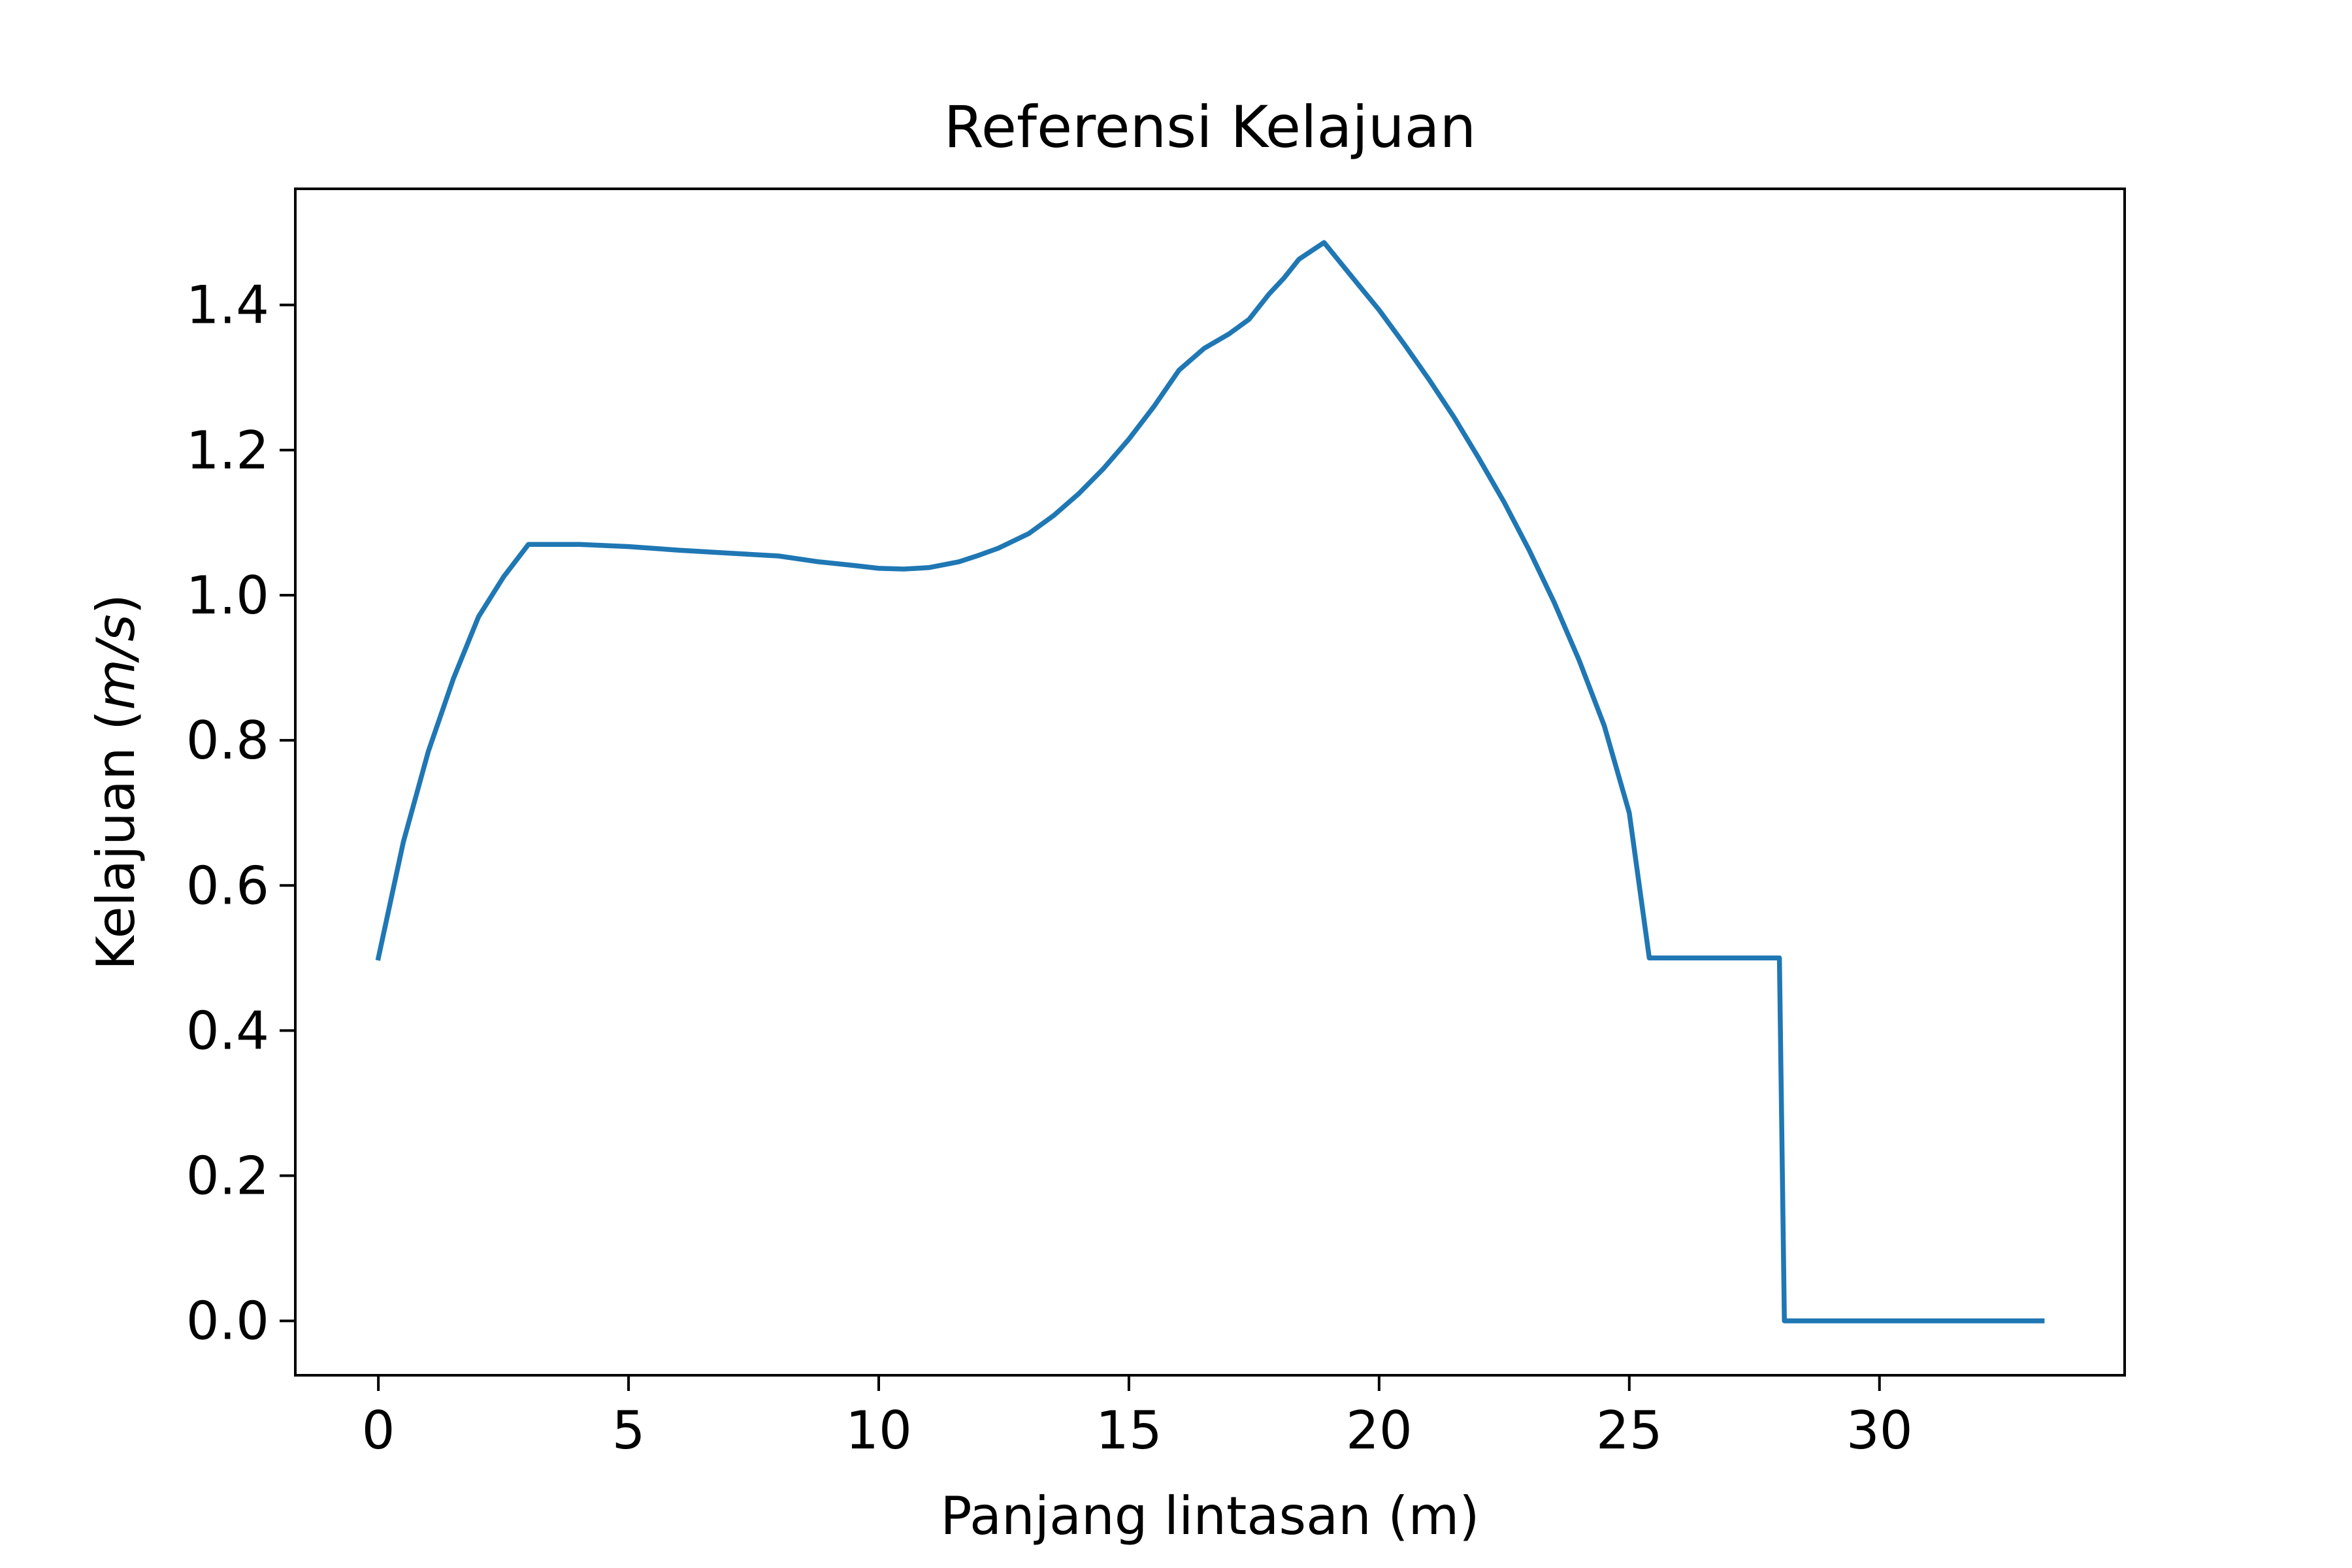  Describe the element at coordinates (878, 1430) in the screenshot. I see `x-tick-label: 10` at that location.